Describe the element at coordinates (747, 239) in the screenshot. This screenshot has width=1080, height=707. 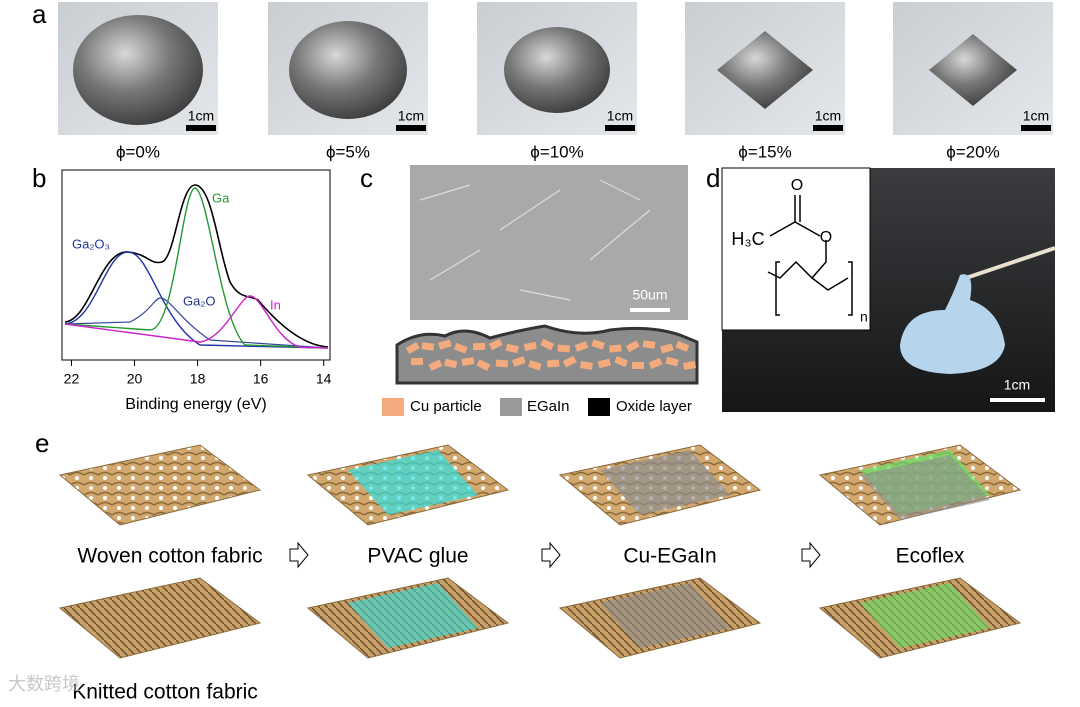
I see `atom: H₃C` at that location.